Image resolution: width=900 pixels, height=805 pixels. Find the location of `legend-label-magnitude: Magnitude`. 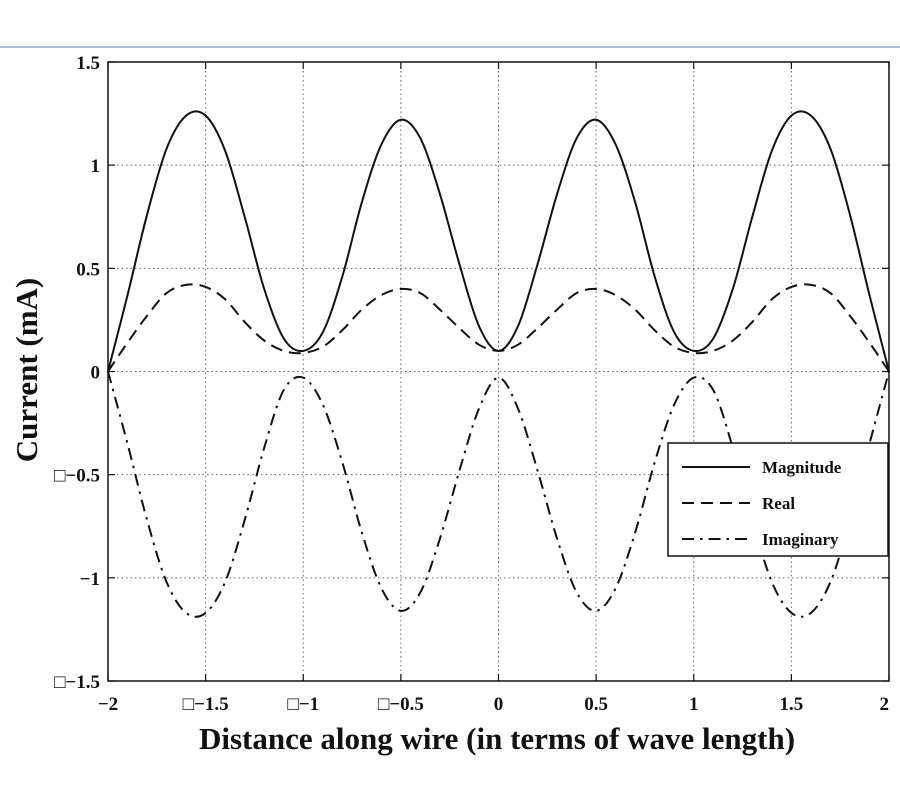

legend-label-magnitude: Magnitude is located at coordinates (802, 467).